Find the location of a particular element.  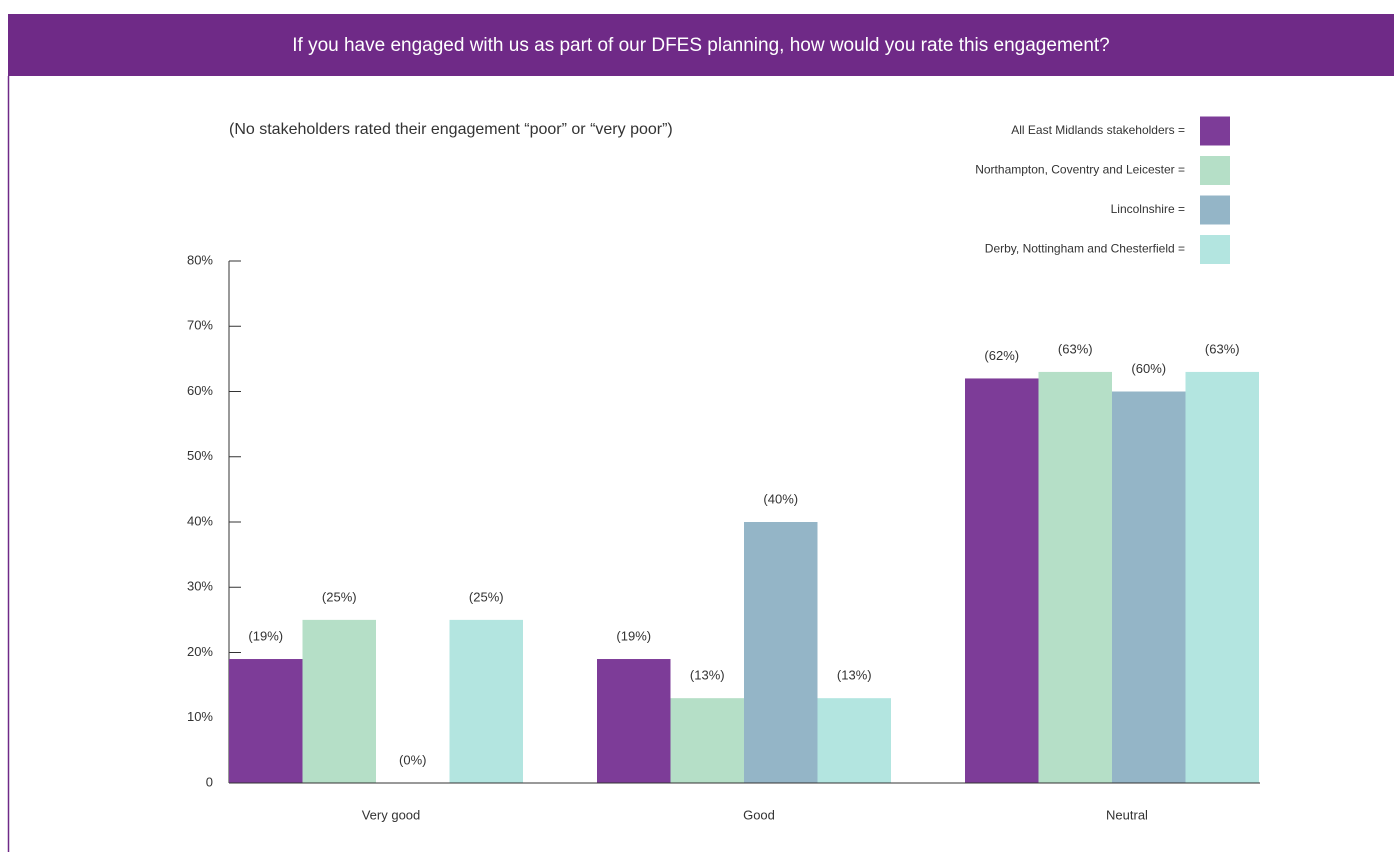

value-label: (0%) is located at coordinates (412, 759).